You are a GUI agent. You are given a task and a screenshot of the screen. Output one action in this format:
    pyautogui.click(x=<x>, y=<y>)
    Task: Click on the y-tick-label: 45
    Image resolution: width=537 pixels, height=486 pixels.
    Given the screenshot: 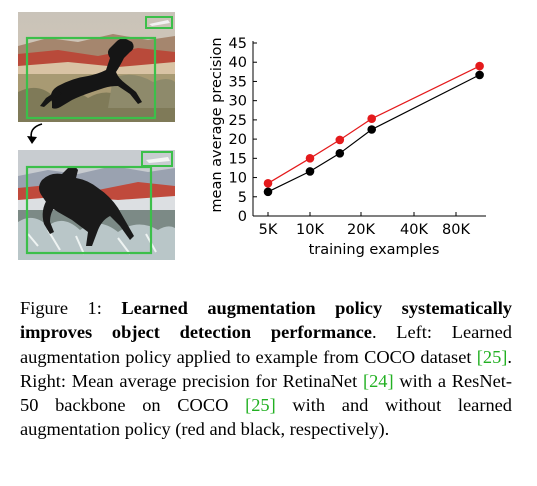 What is the action you would take?
    pyautogui.click(x=238, y=44)
    